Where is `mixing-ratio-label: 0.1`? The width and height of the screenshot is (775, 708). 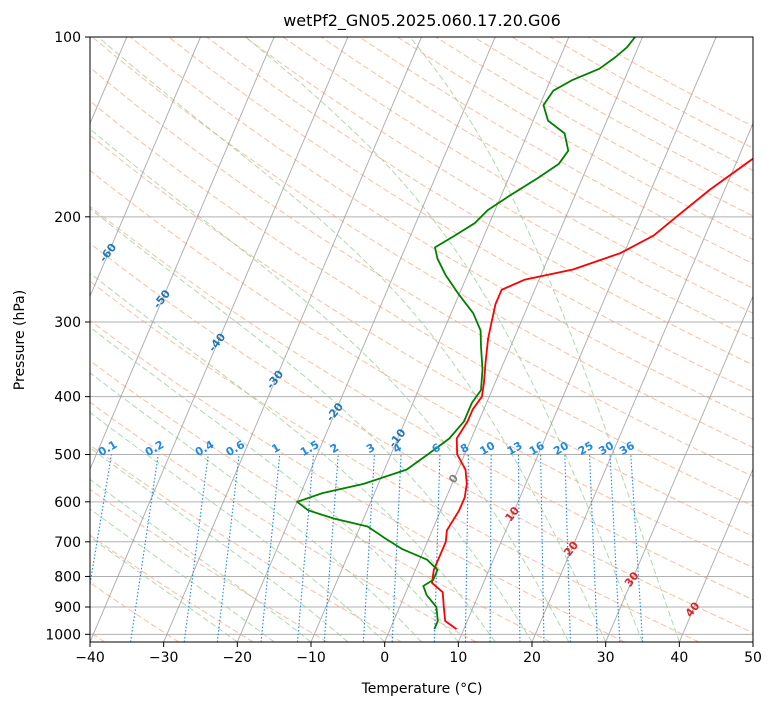 mixing-ratio-label: 0.1 is located at coordinates (107, 448).